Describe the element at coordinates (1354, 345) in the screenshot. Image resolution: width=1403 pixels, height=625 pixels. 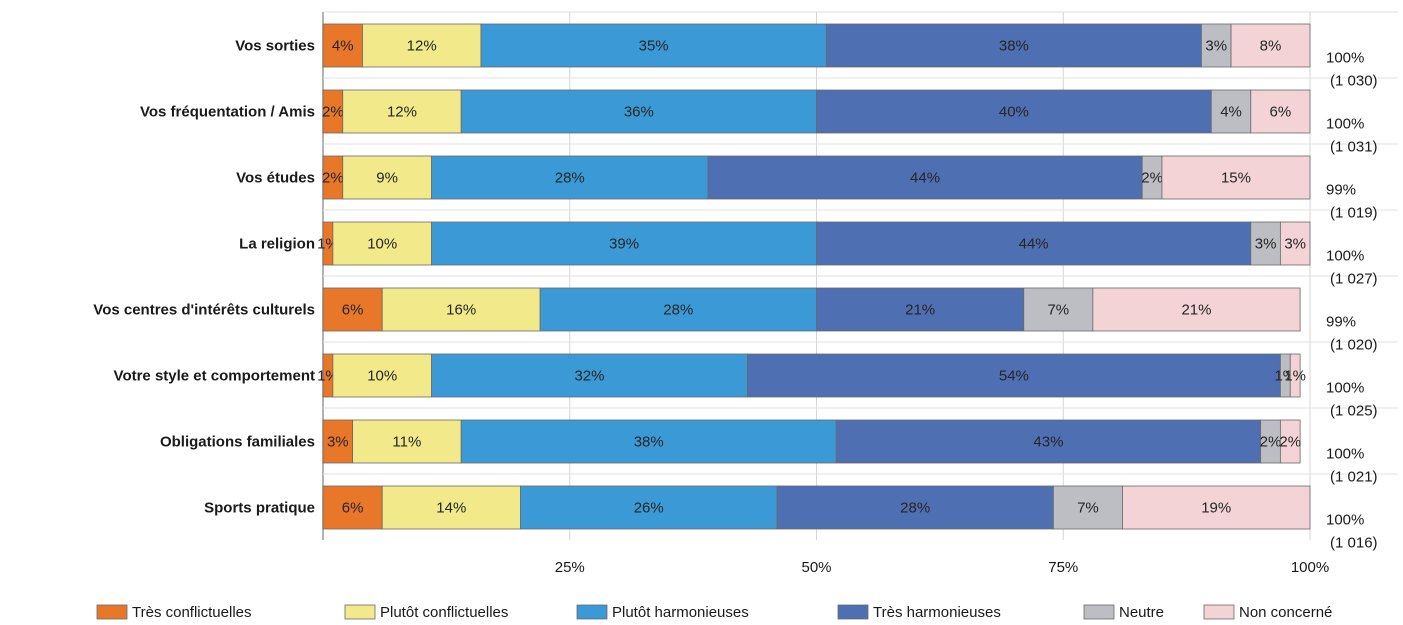
I see `respondent-count: (1 020)` at that location.